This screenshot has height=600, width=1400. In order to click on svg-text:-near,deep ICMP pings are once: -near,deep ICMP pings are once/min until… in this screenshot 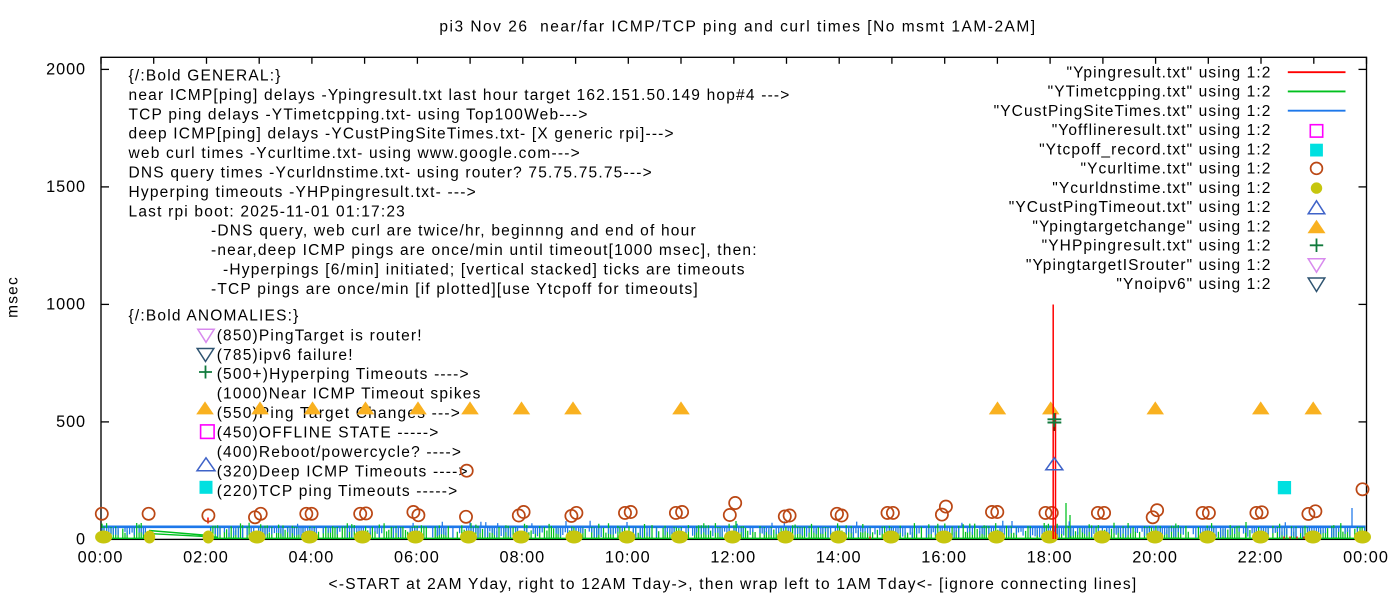, I will do `click(484, 250)`.